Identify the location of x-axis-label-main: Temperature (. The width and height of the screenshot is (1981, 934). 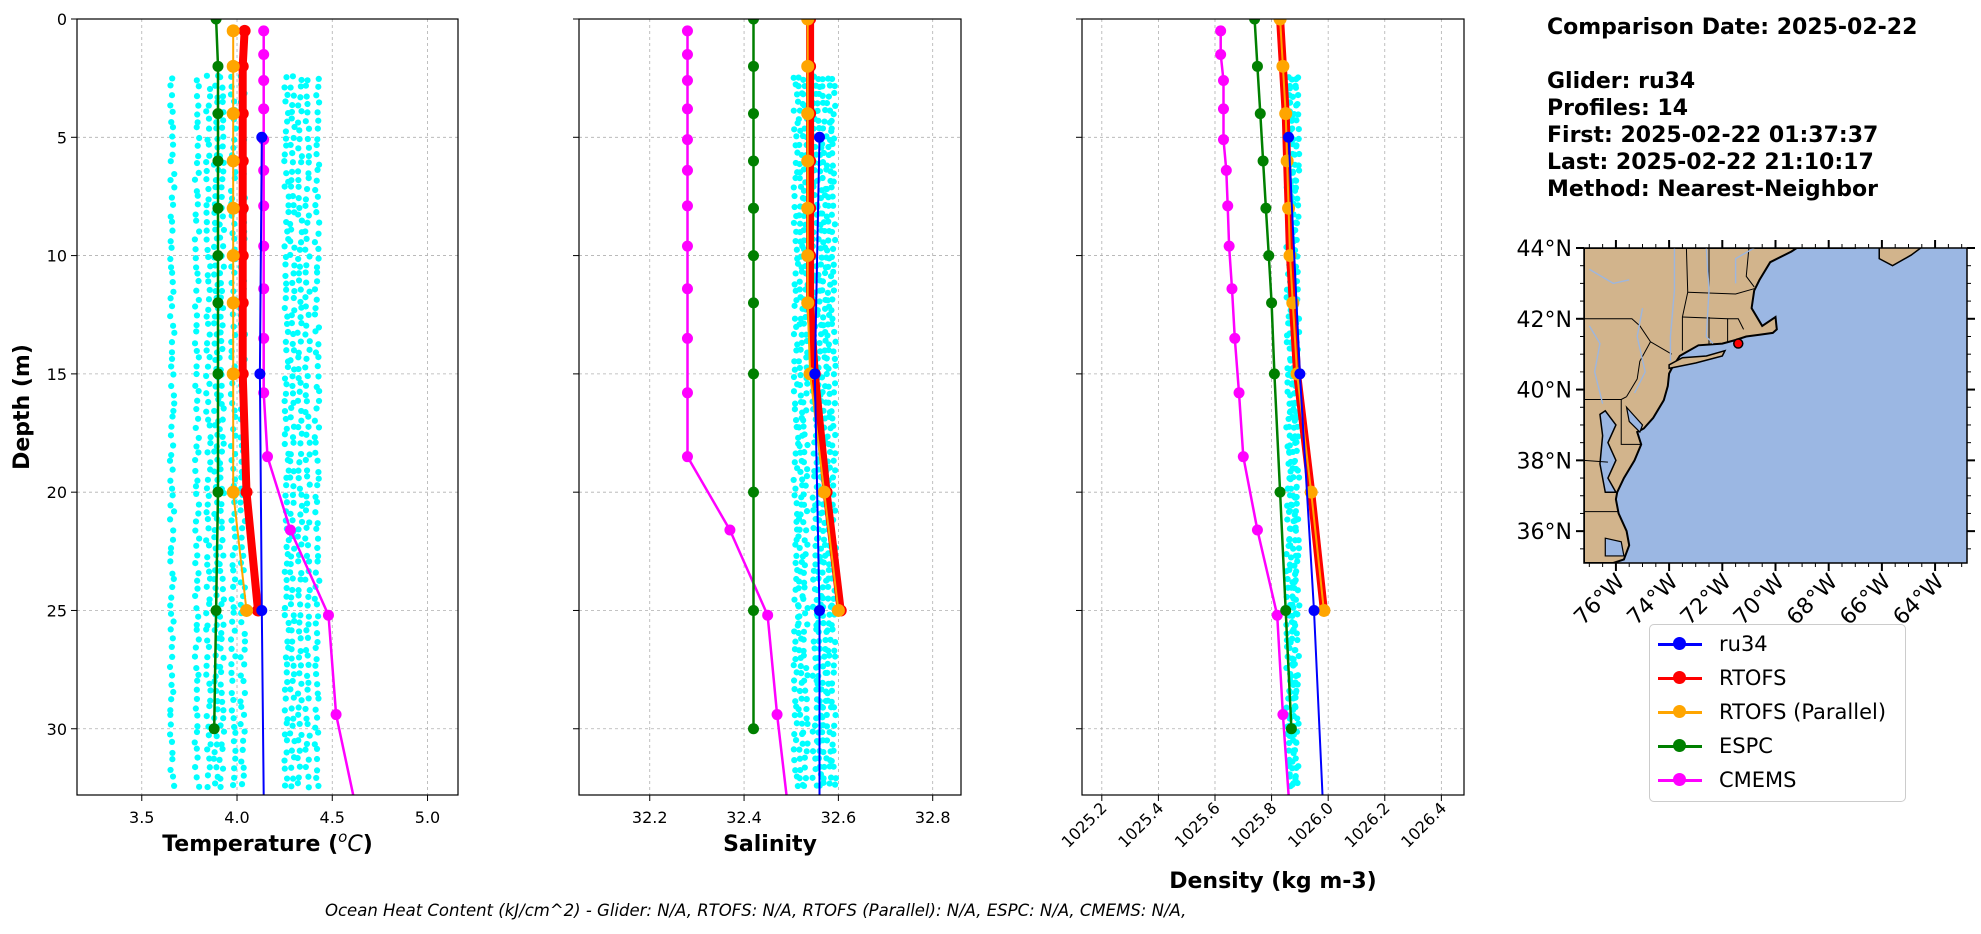
(250, 844).